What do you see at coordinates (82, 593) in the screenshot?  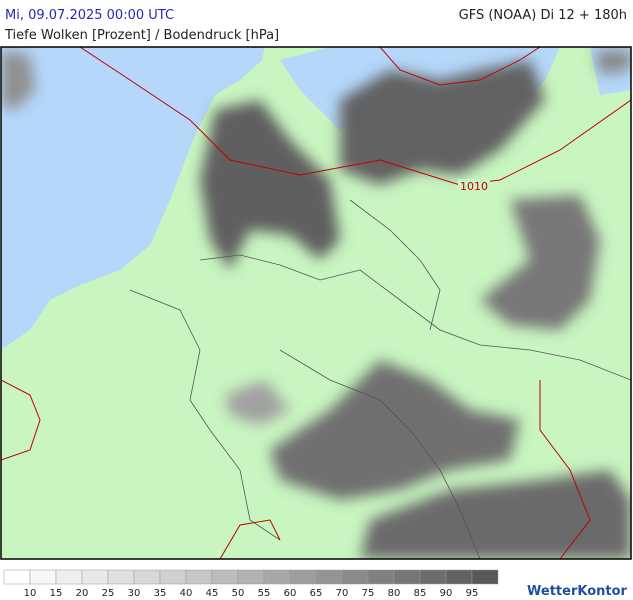 I see `legend-label: 20` at bounding box center [82, 593].